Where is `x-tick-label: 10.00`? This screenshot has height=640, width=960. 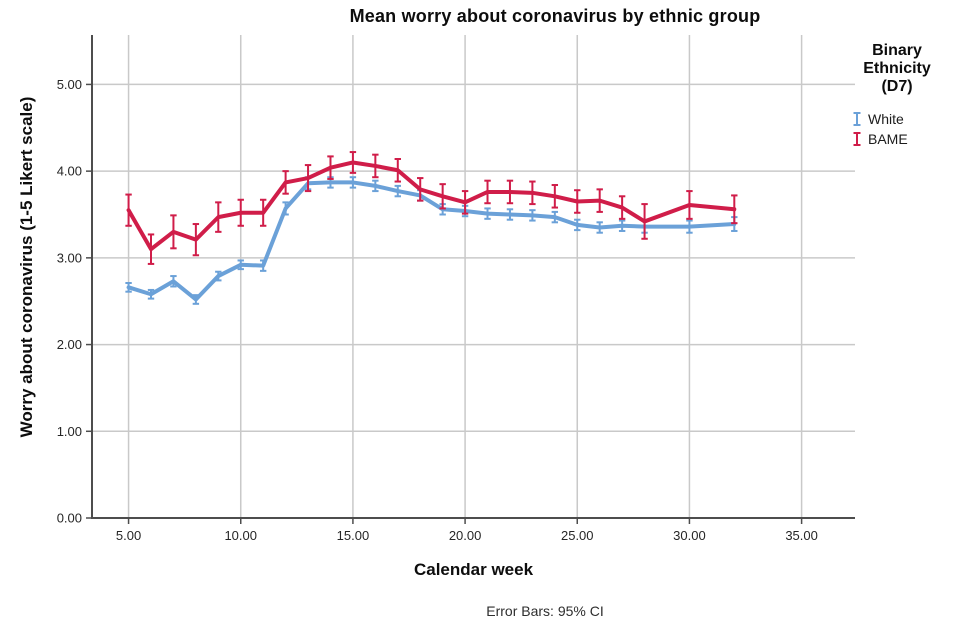
x-tick-label: 10.00 is located at coordinates (240, 535).